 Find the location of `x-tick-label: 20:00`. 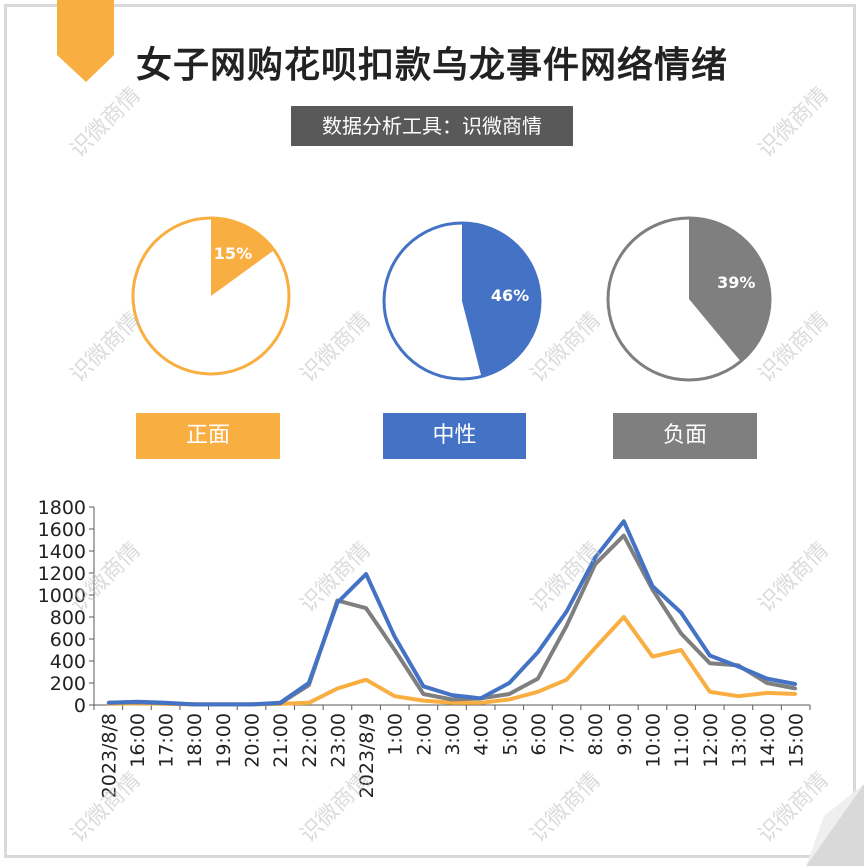

x-tick-label: 20:00 is located at coordinates (253, 740).